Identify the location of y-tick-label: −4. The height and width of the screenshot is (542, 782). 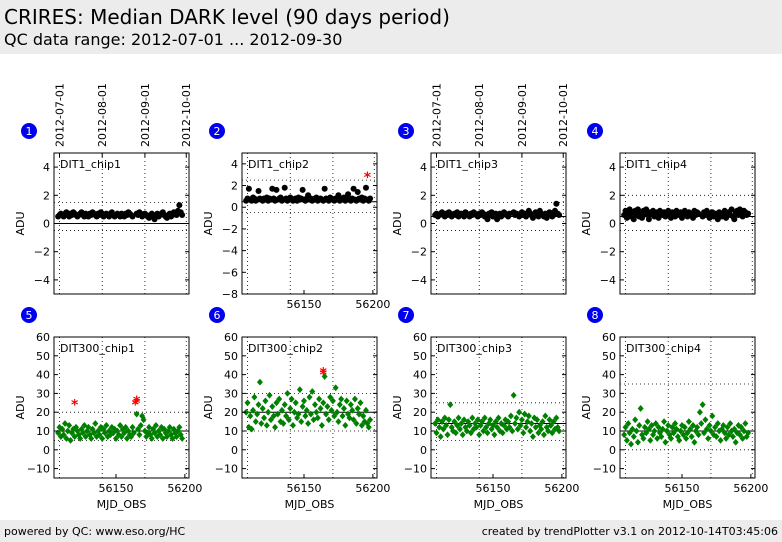
(419, 280).